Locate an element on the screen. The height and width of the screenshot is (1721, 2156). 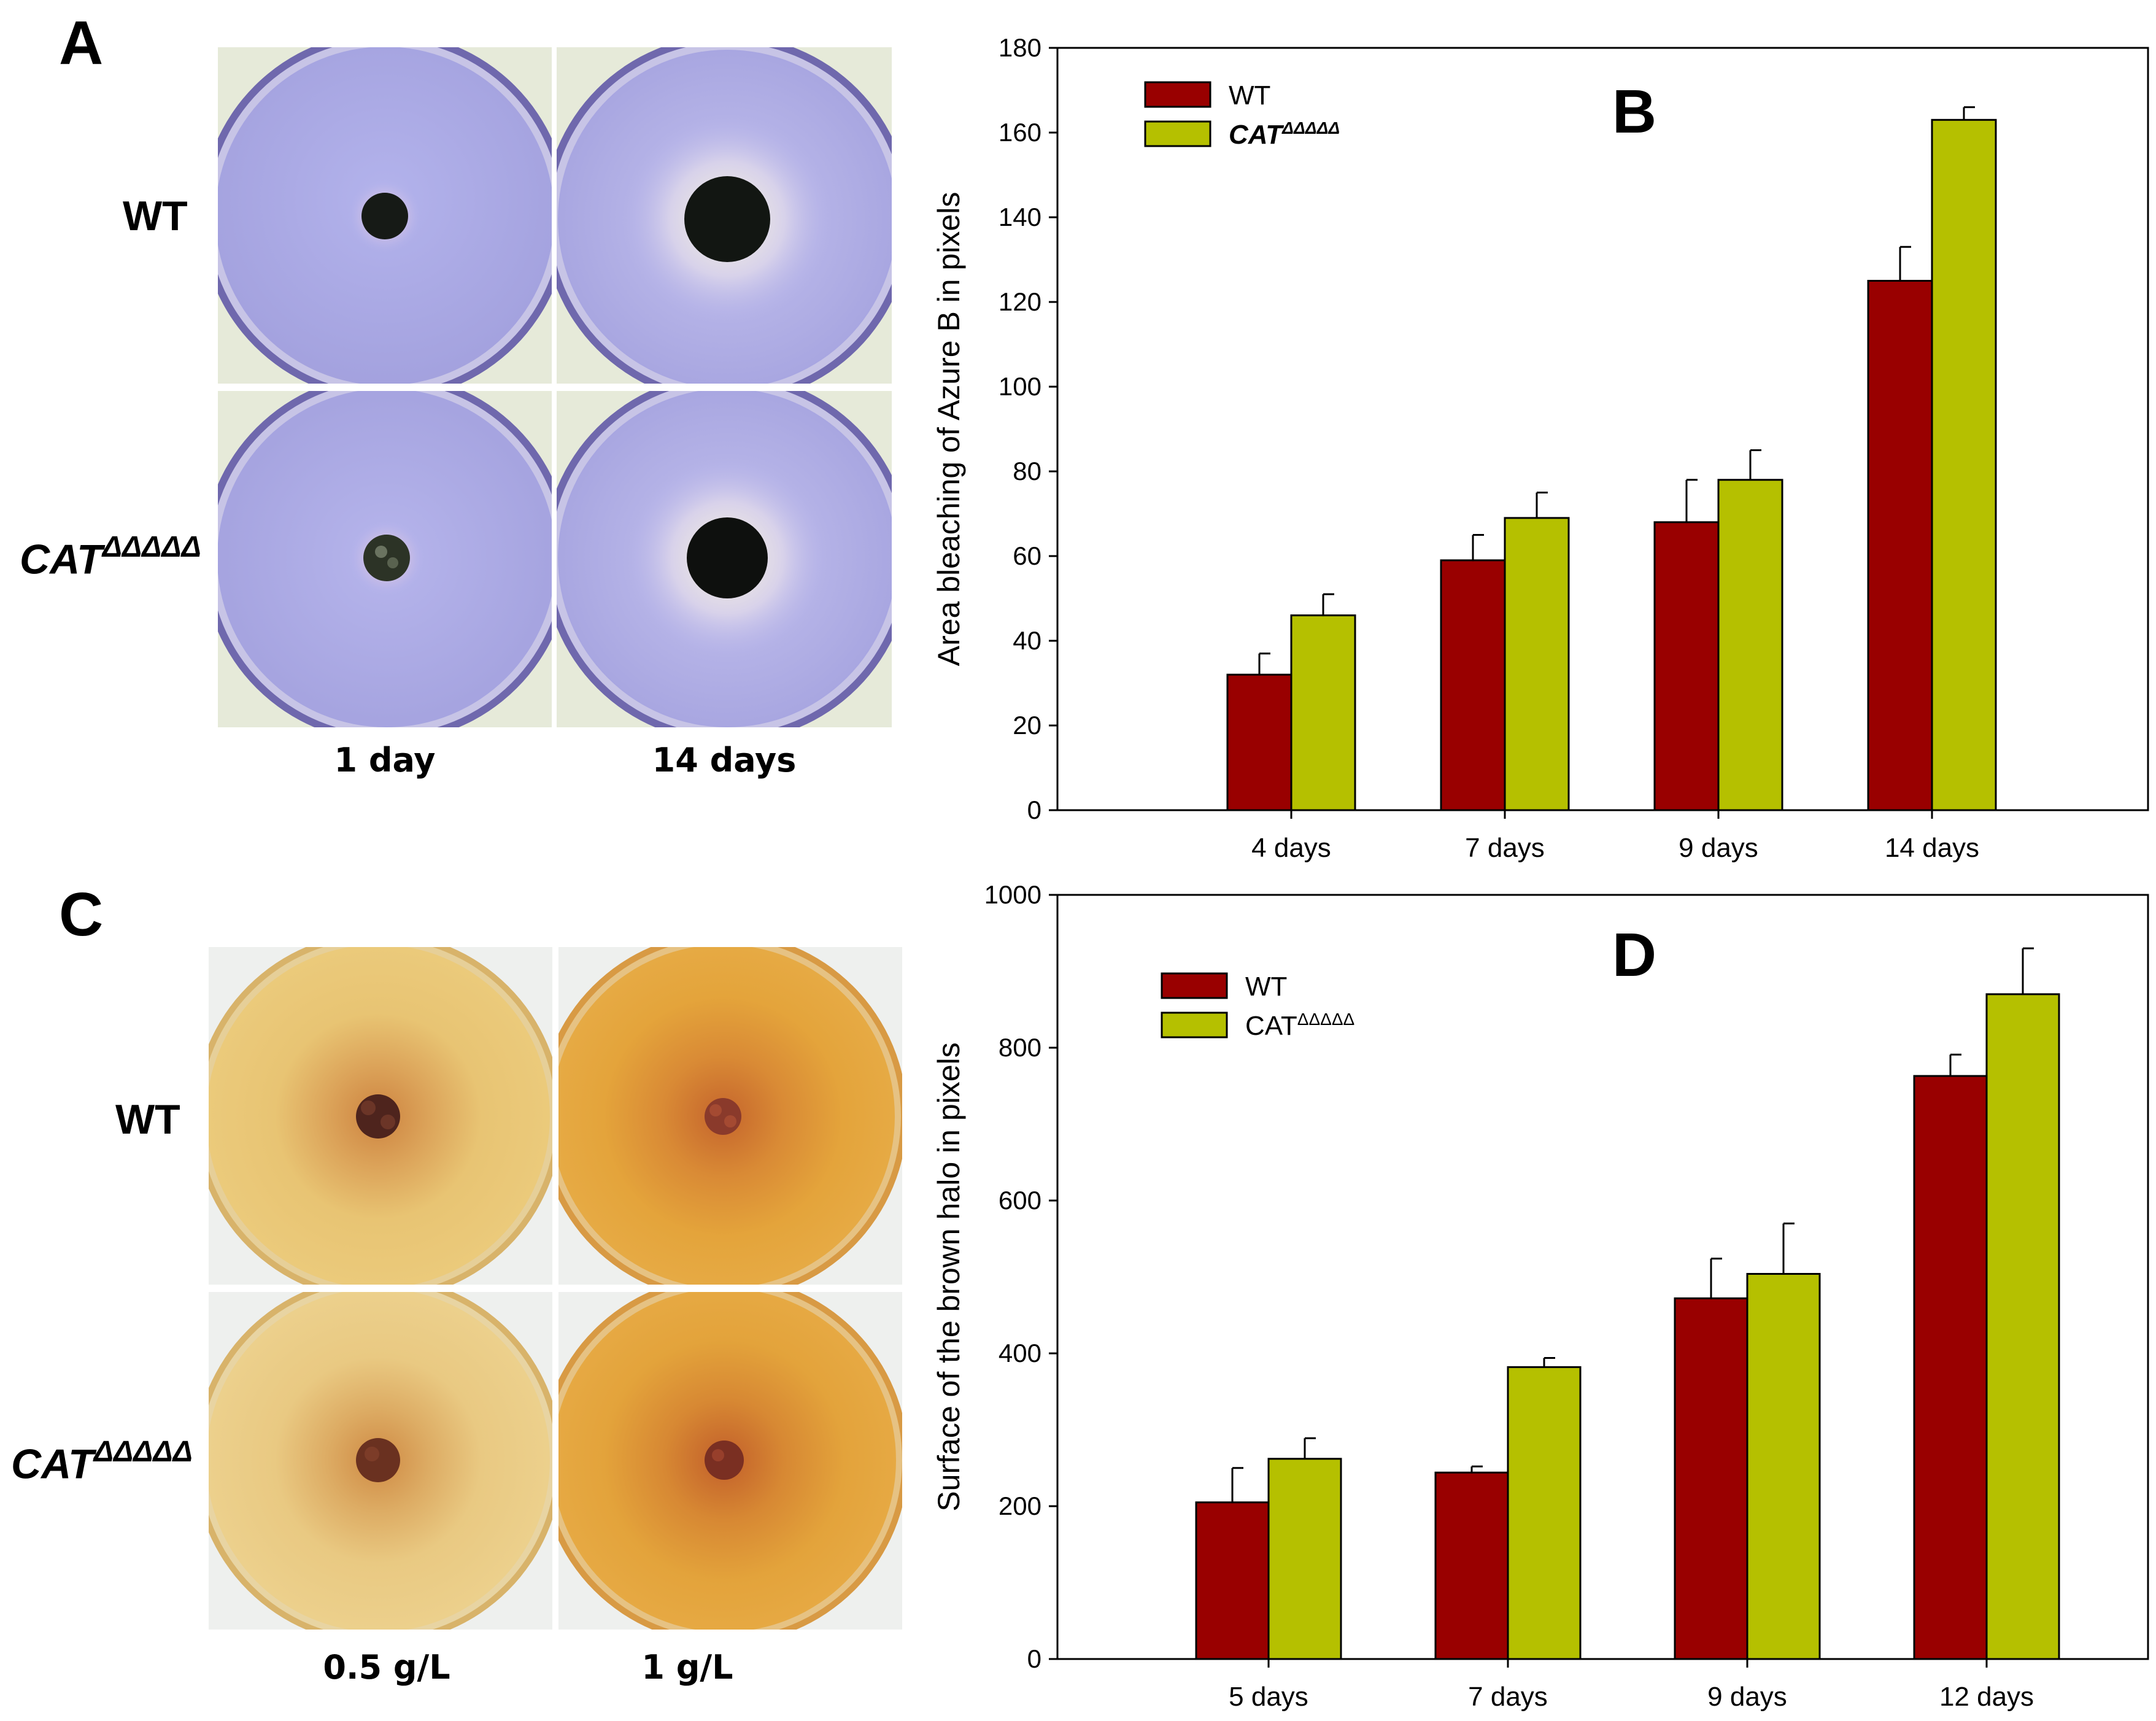
bar-cat-4-days is located at coordinates (1323, 712).